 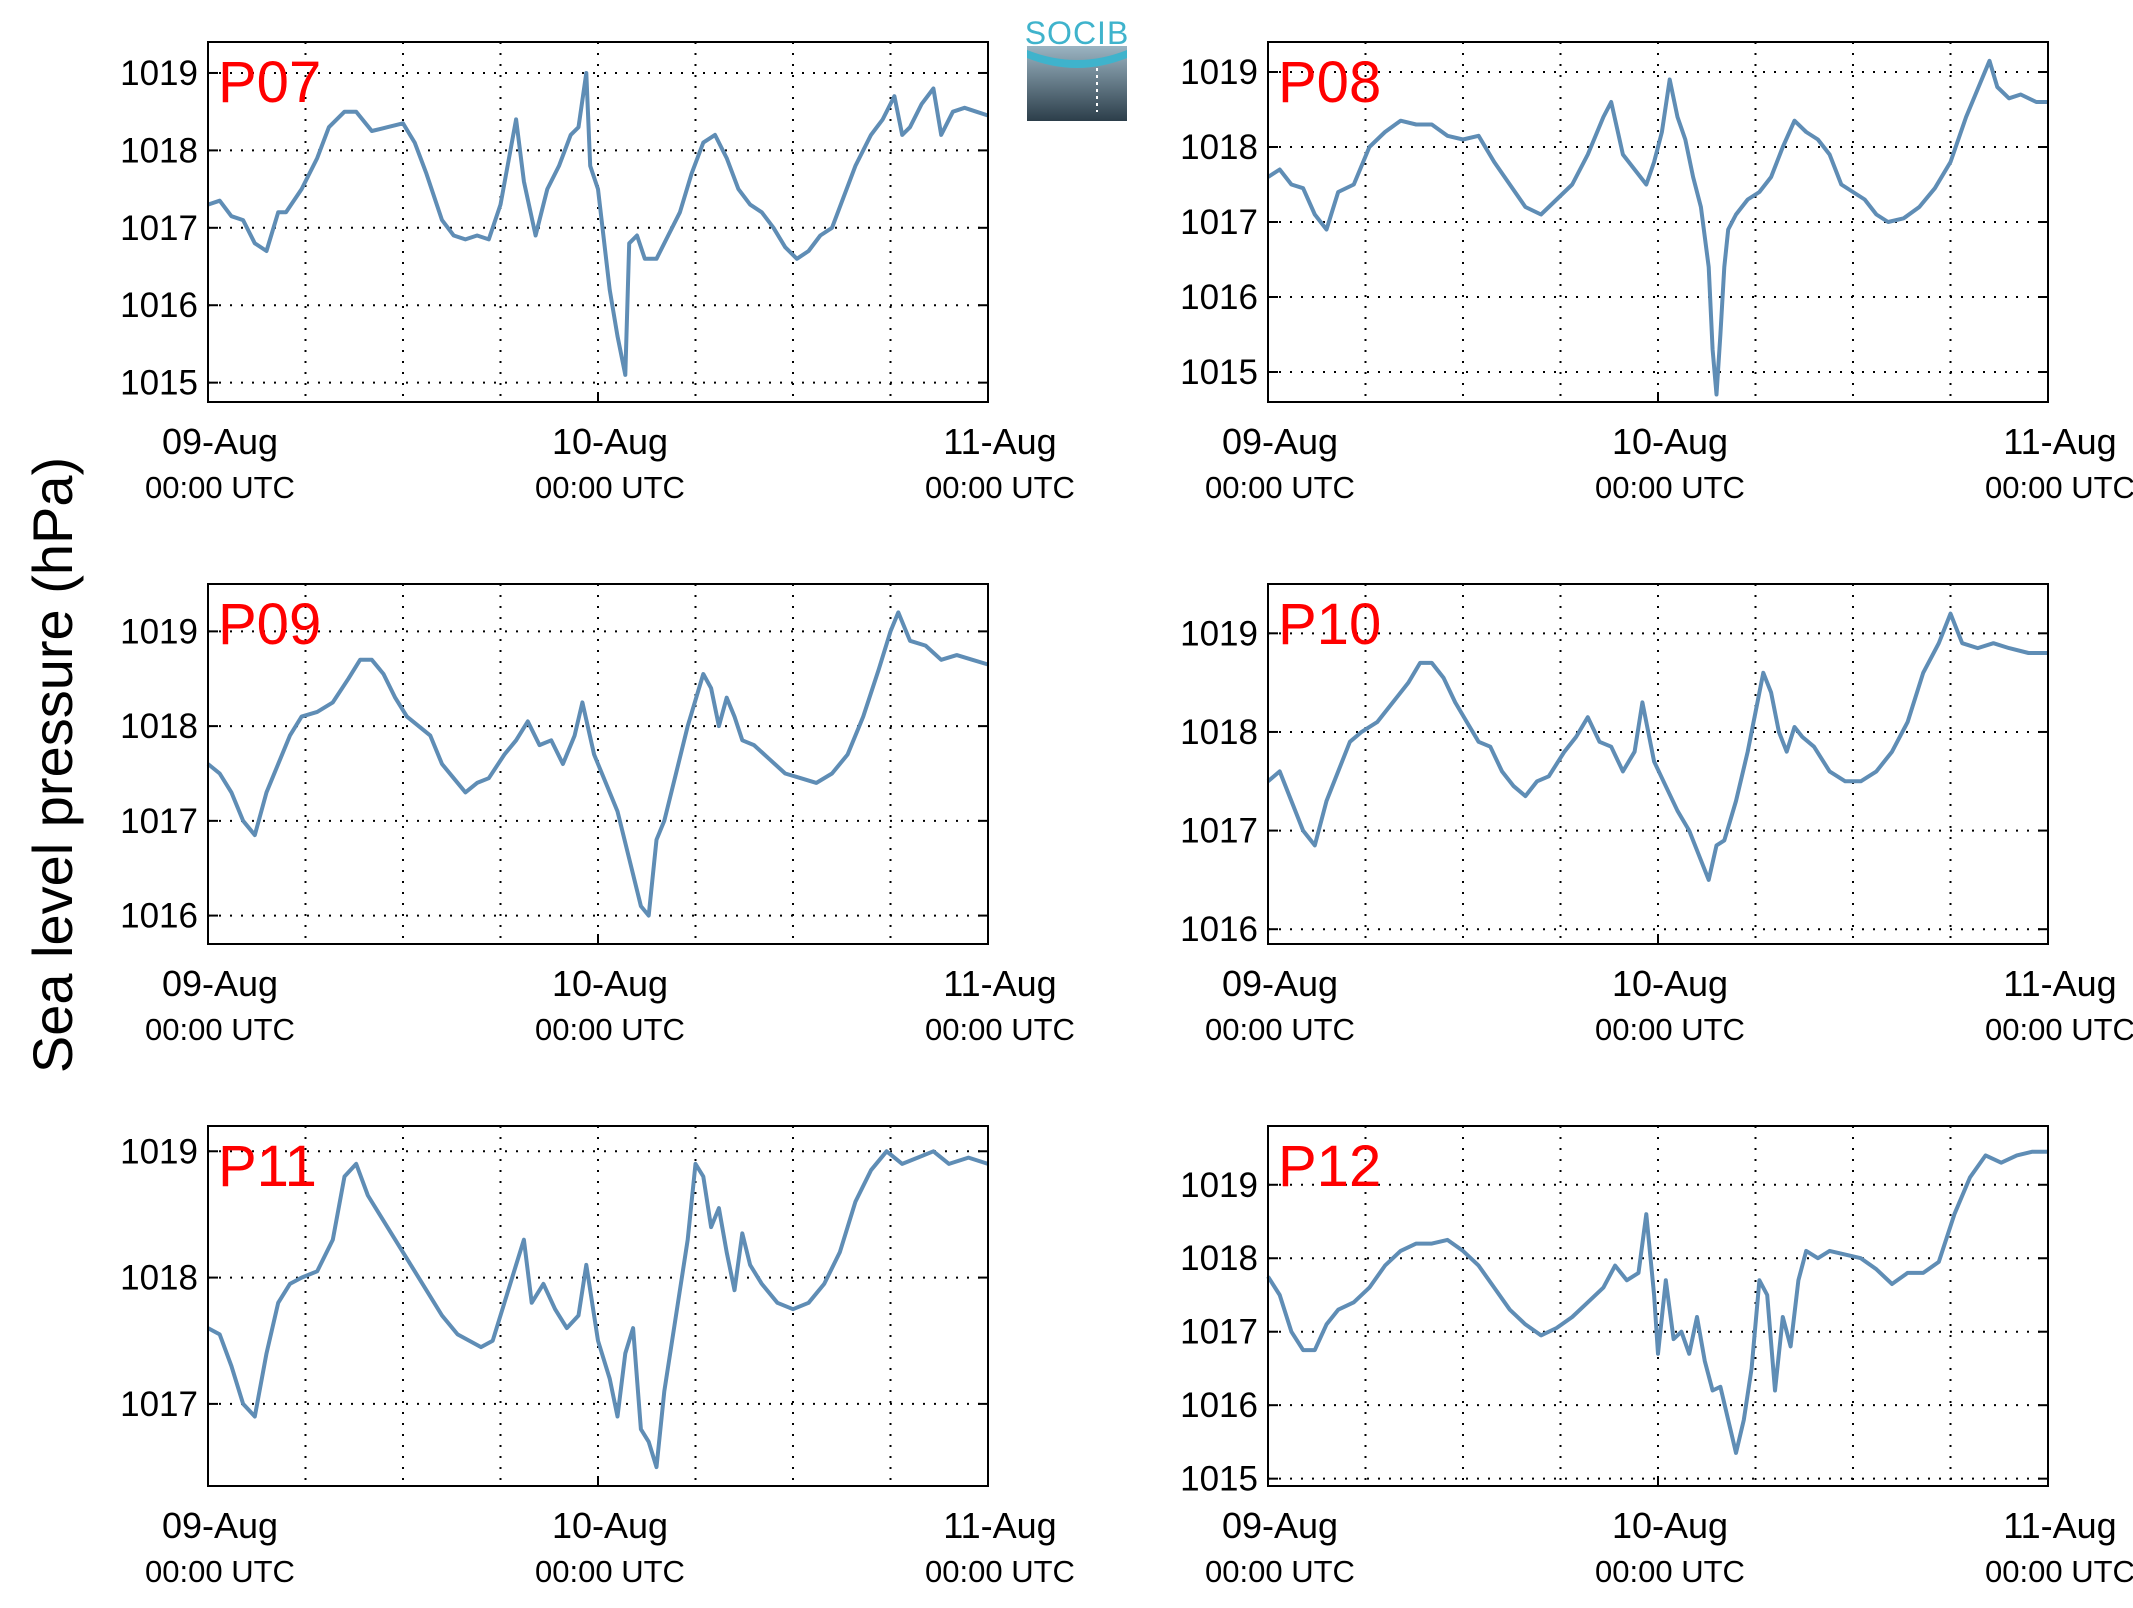 What do you see at coordinates (52, 765) in the screenshot?
I see `y-axis-label: Sea level pressure (hPa)` at bounding box center [52, 765].